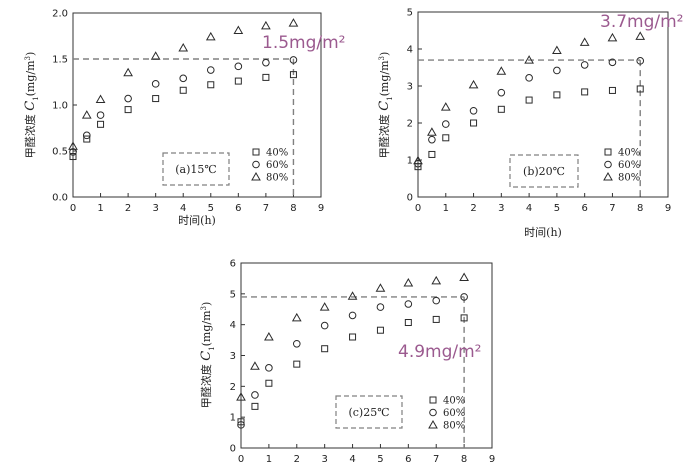  I want to click on x-axis-label: 时间(h), so click(543, 232).